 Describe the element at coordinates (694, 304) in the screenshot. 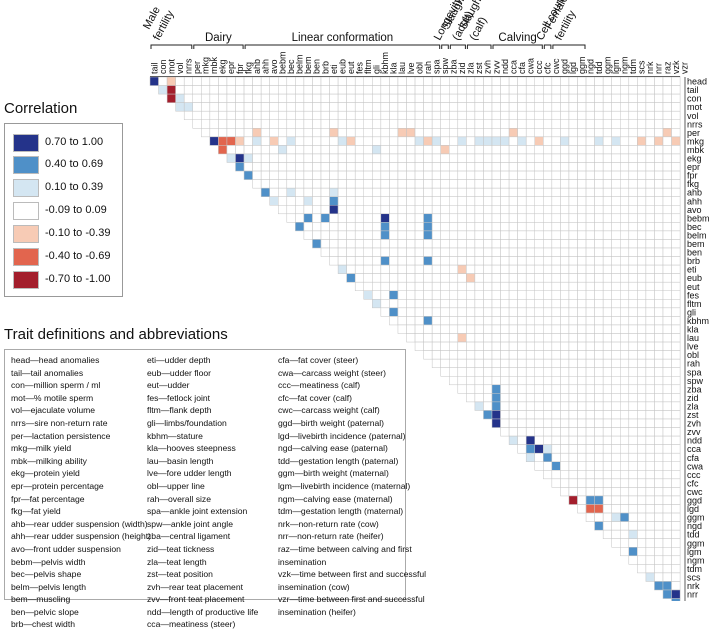

I see `row-label: fltm` at that location.